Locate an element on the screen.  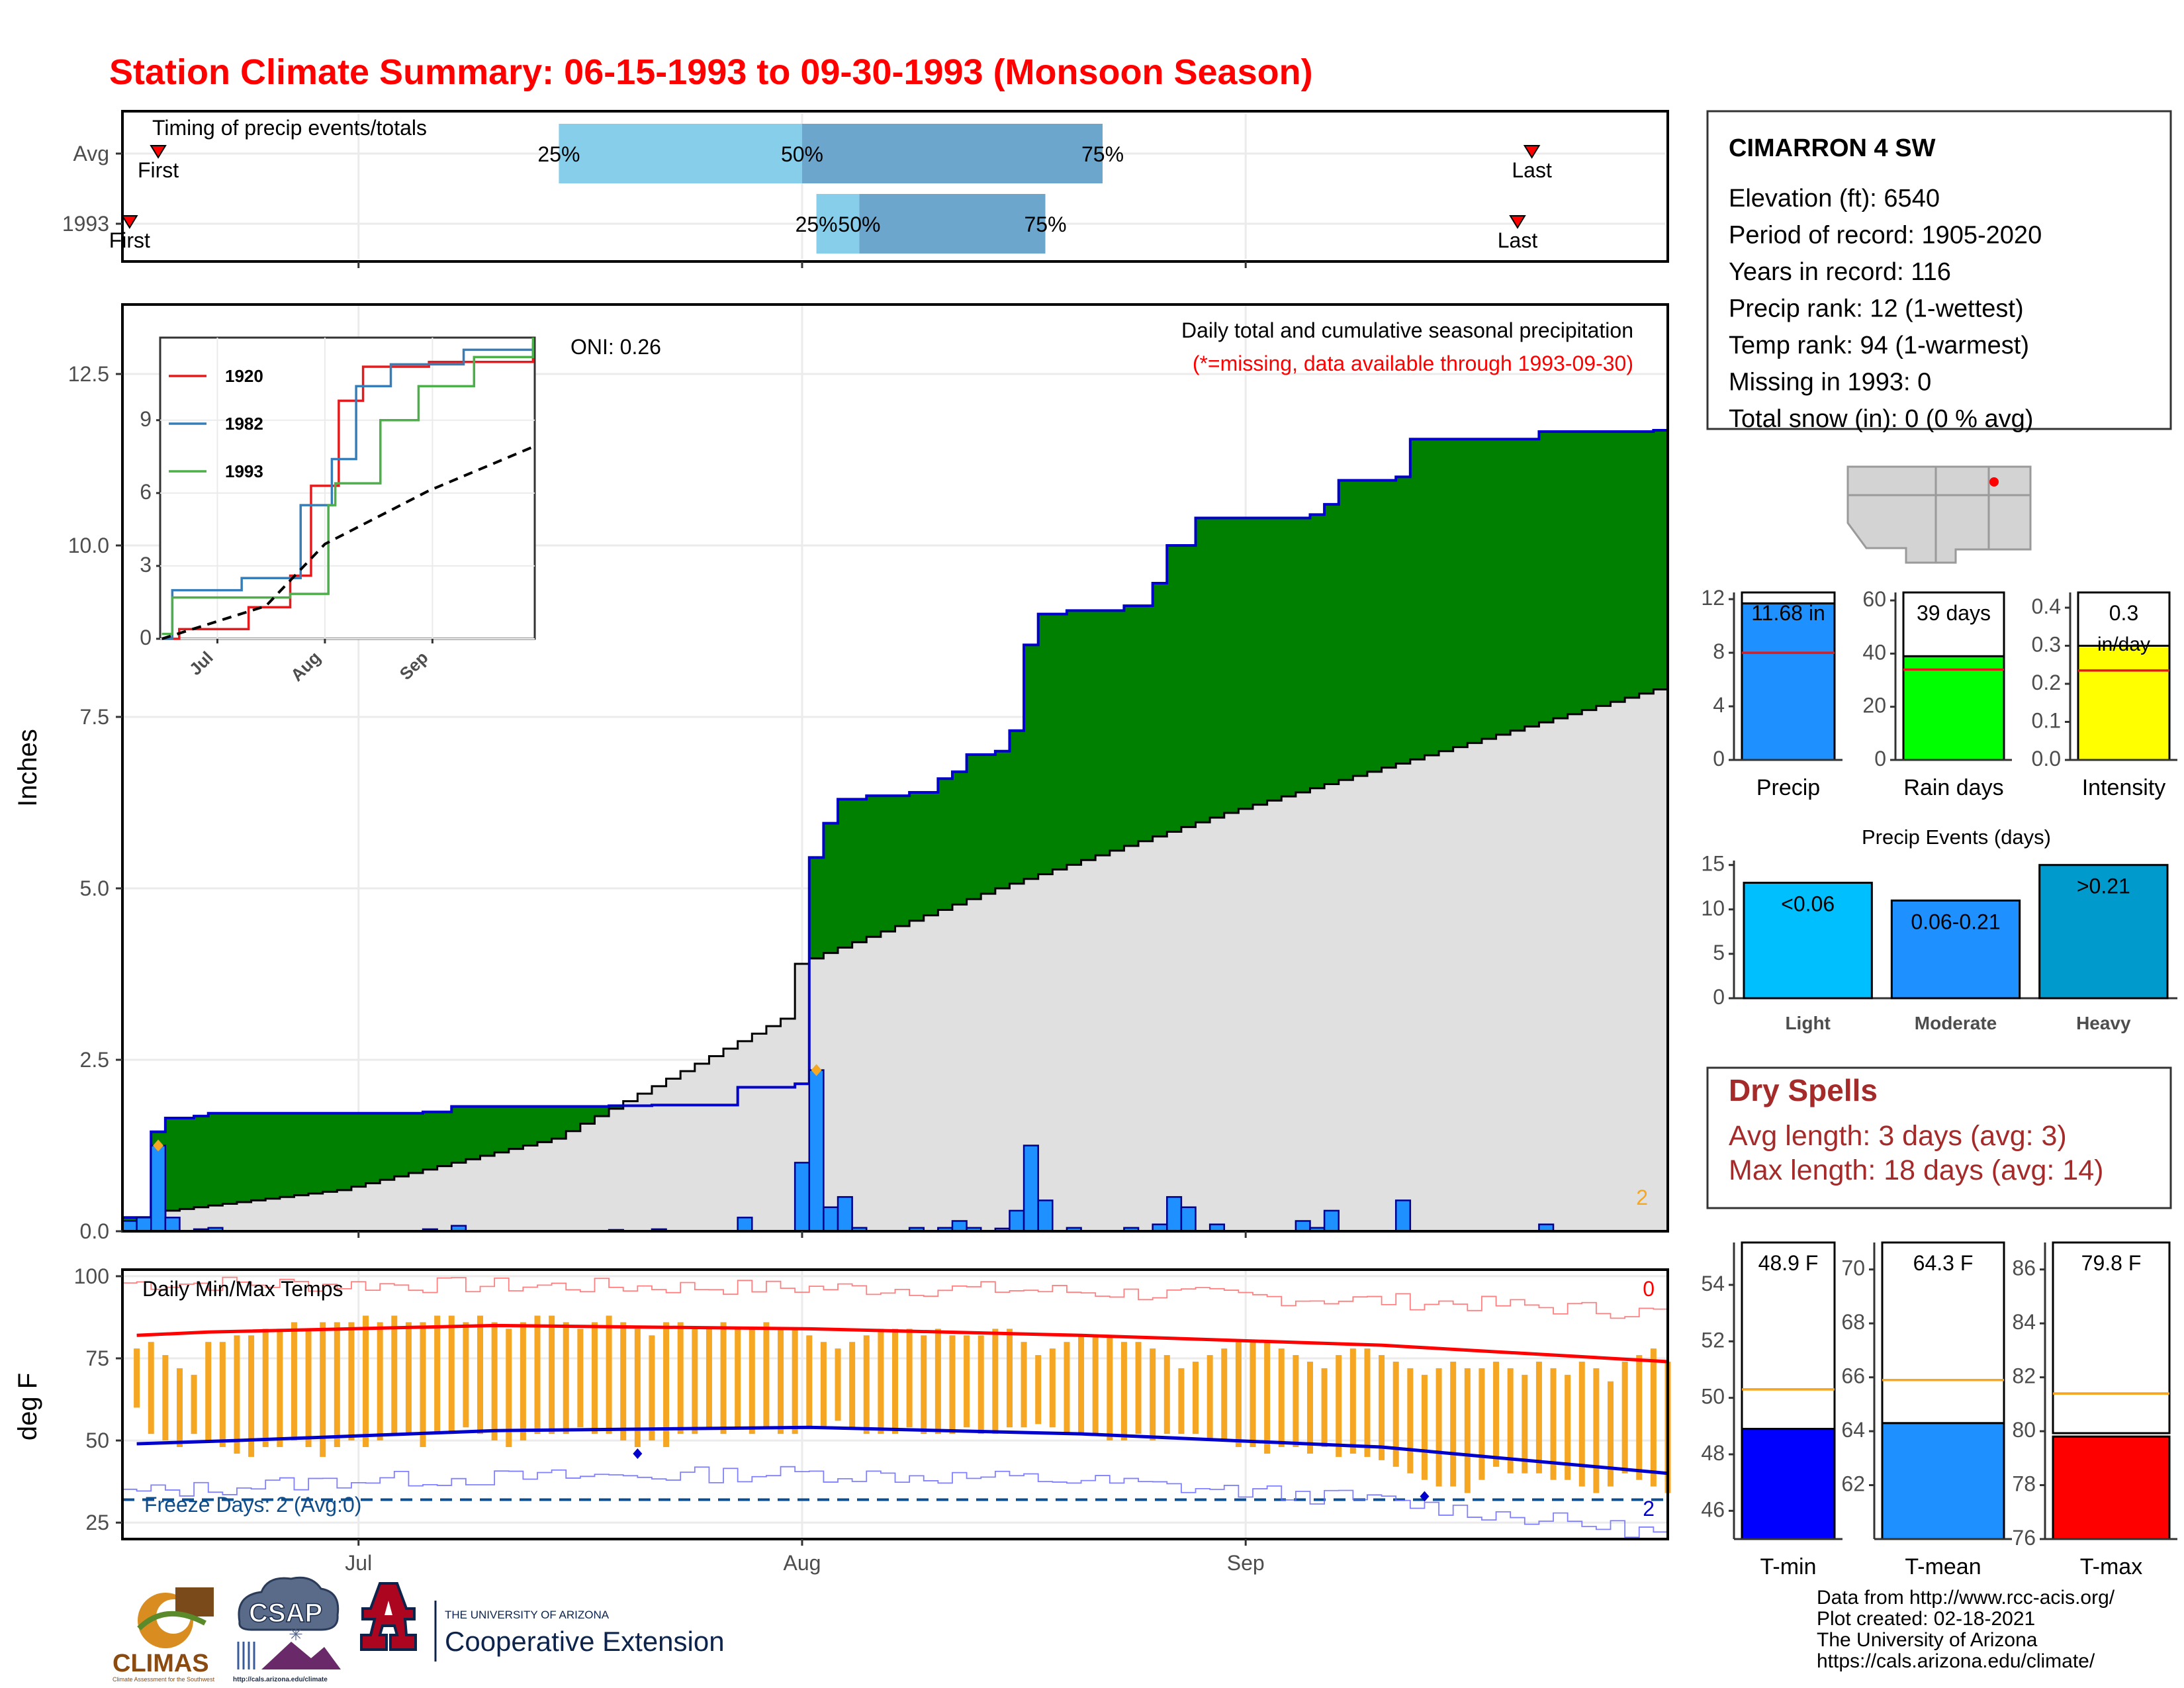
temp-ytick-label: 100 is located at coordinates (92, 1276).